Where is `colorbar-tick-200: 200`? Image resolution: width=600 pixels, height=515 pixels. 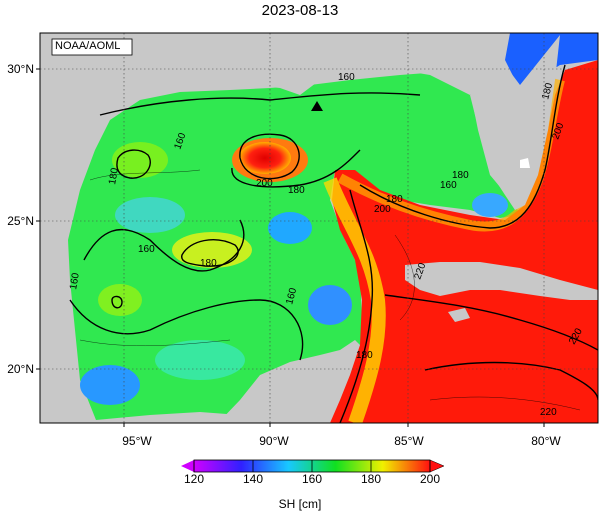 colorbar-tick-200: 200 is located at coordinates (430, 479).